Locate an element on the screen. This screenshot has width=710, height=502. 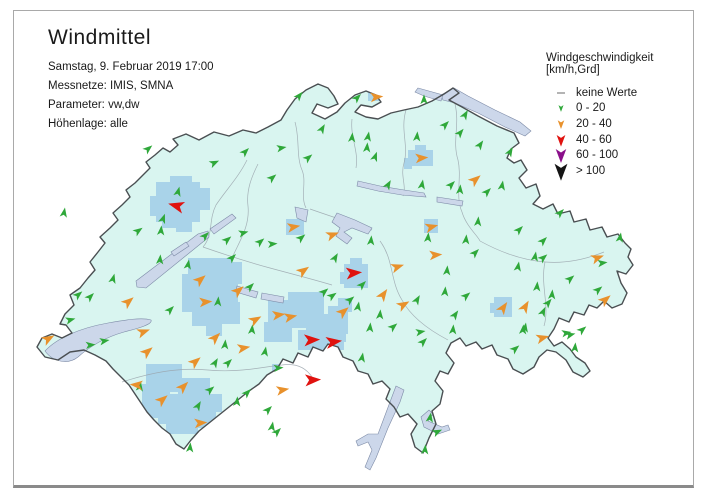
page-title: Windmittel is located at coordinates (100, 37).